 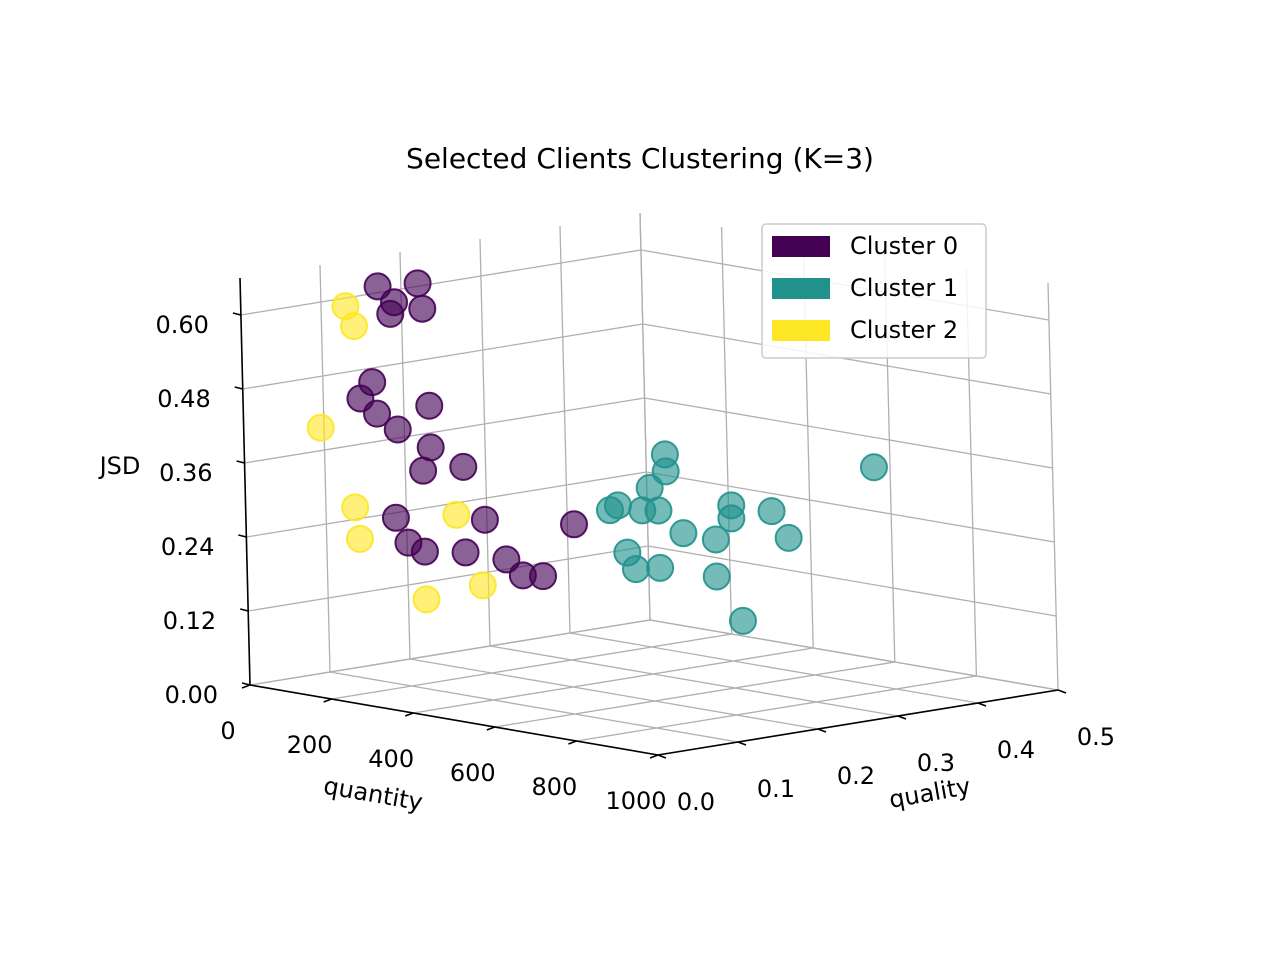 What do you see at coordinates (904, 288) in the screenshot?
I see `legend-label: Cluster 1` at bounding box center [904, 288].